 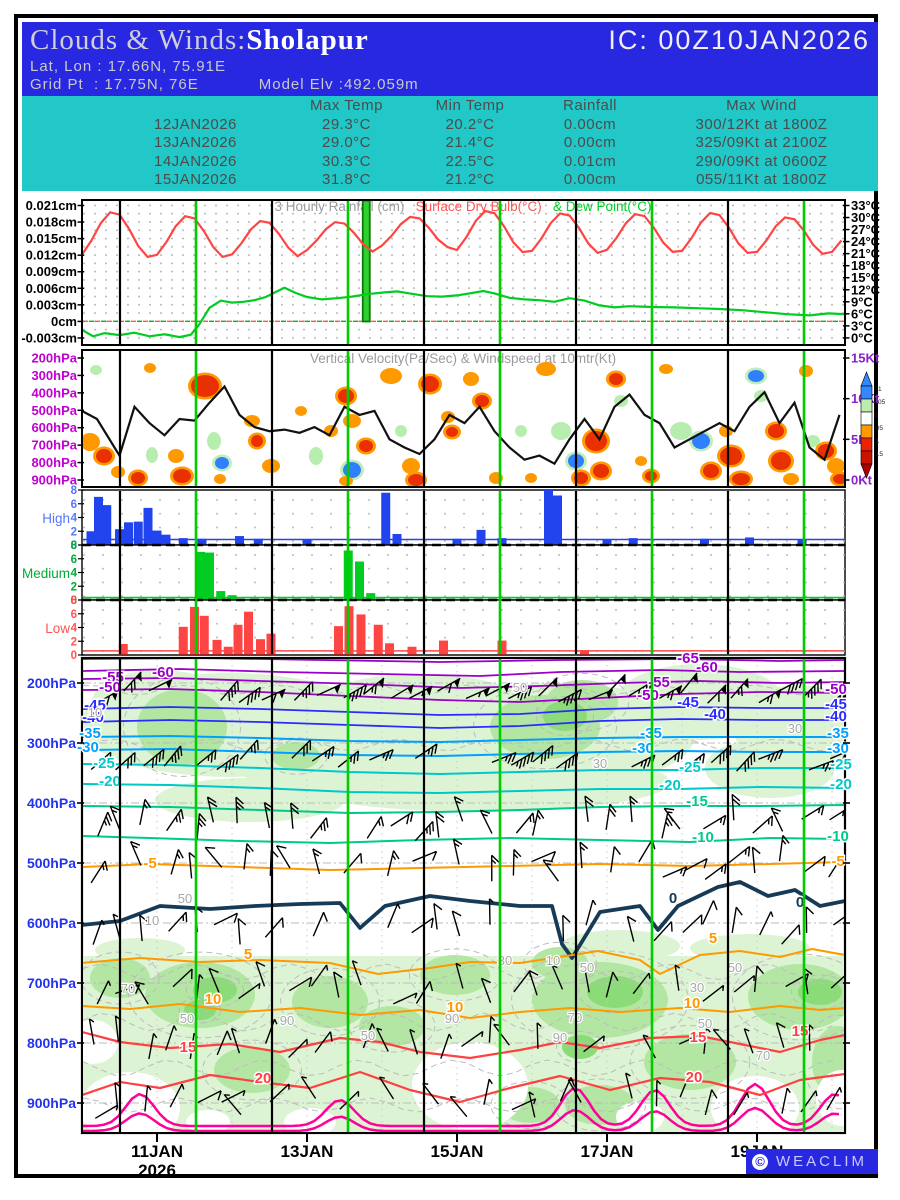 I want to click on table-cell: 22.5°C, so click(x=470, y=161).